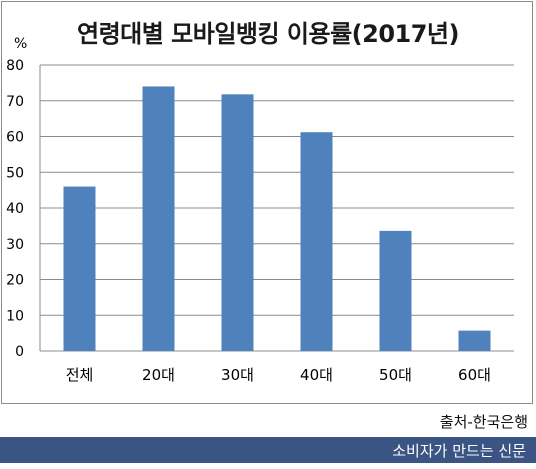  I want to click on y-tick-label: 40, so click(15, 209).